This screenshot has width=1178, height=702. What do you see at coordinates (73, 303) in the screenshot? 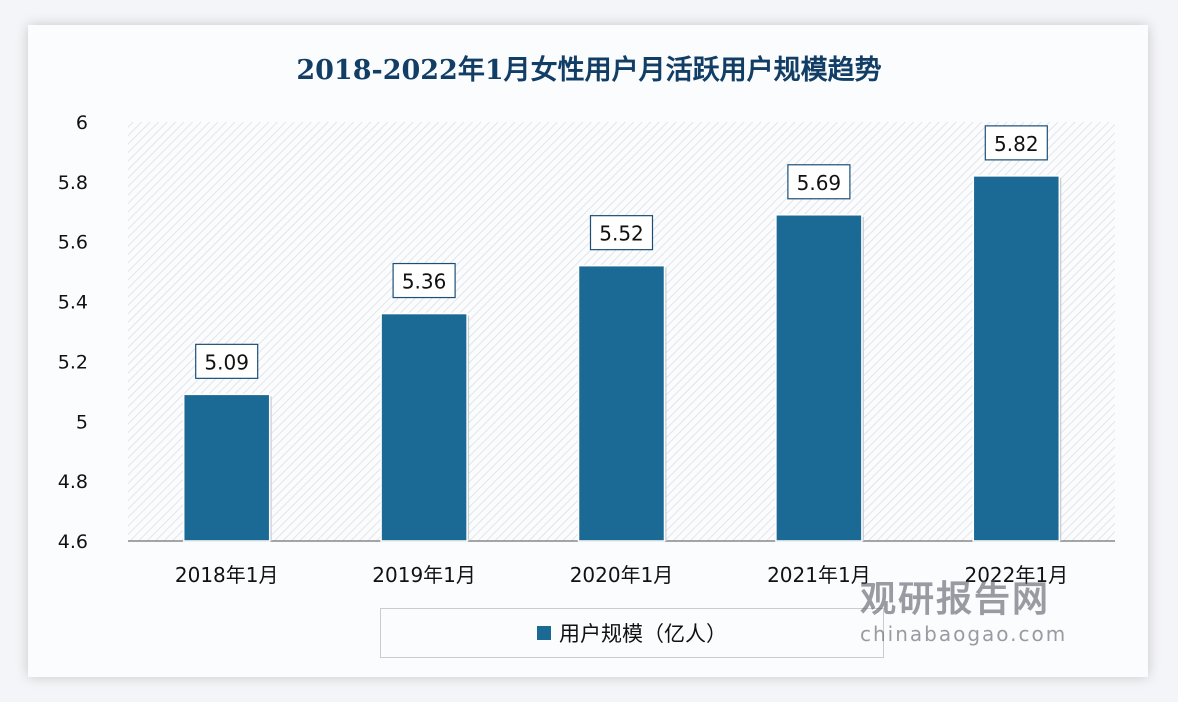
I see `y-tick-label: 5.4` at bounding box center [73, 303].